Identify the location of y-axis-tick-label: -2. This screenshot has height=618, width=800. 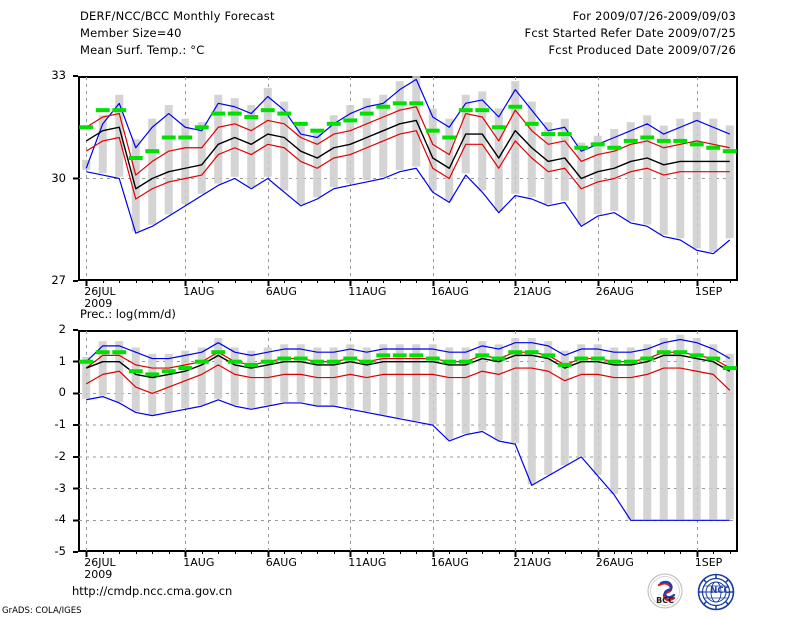
(60, 455).